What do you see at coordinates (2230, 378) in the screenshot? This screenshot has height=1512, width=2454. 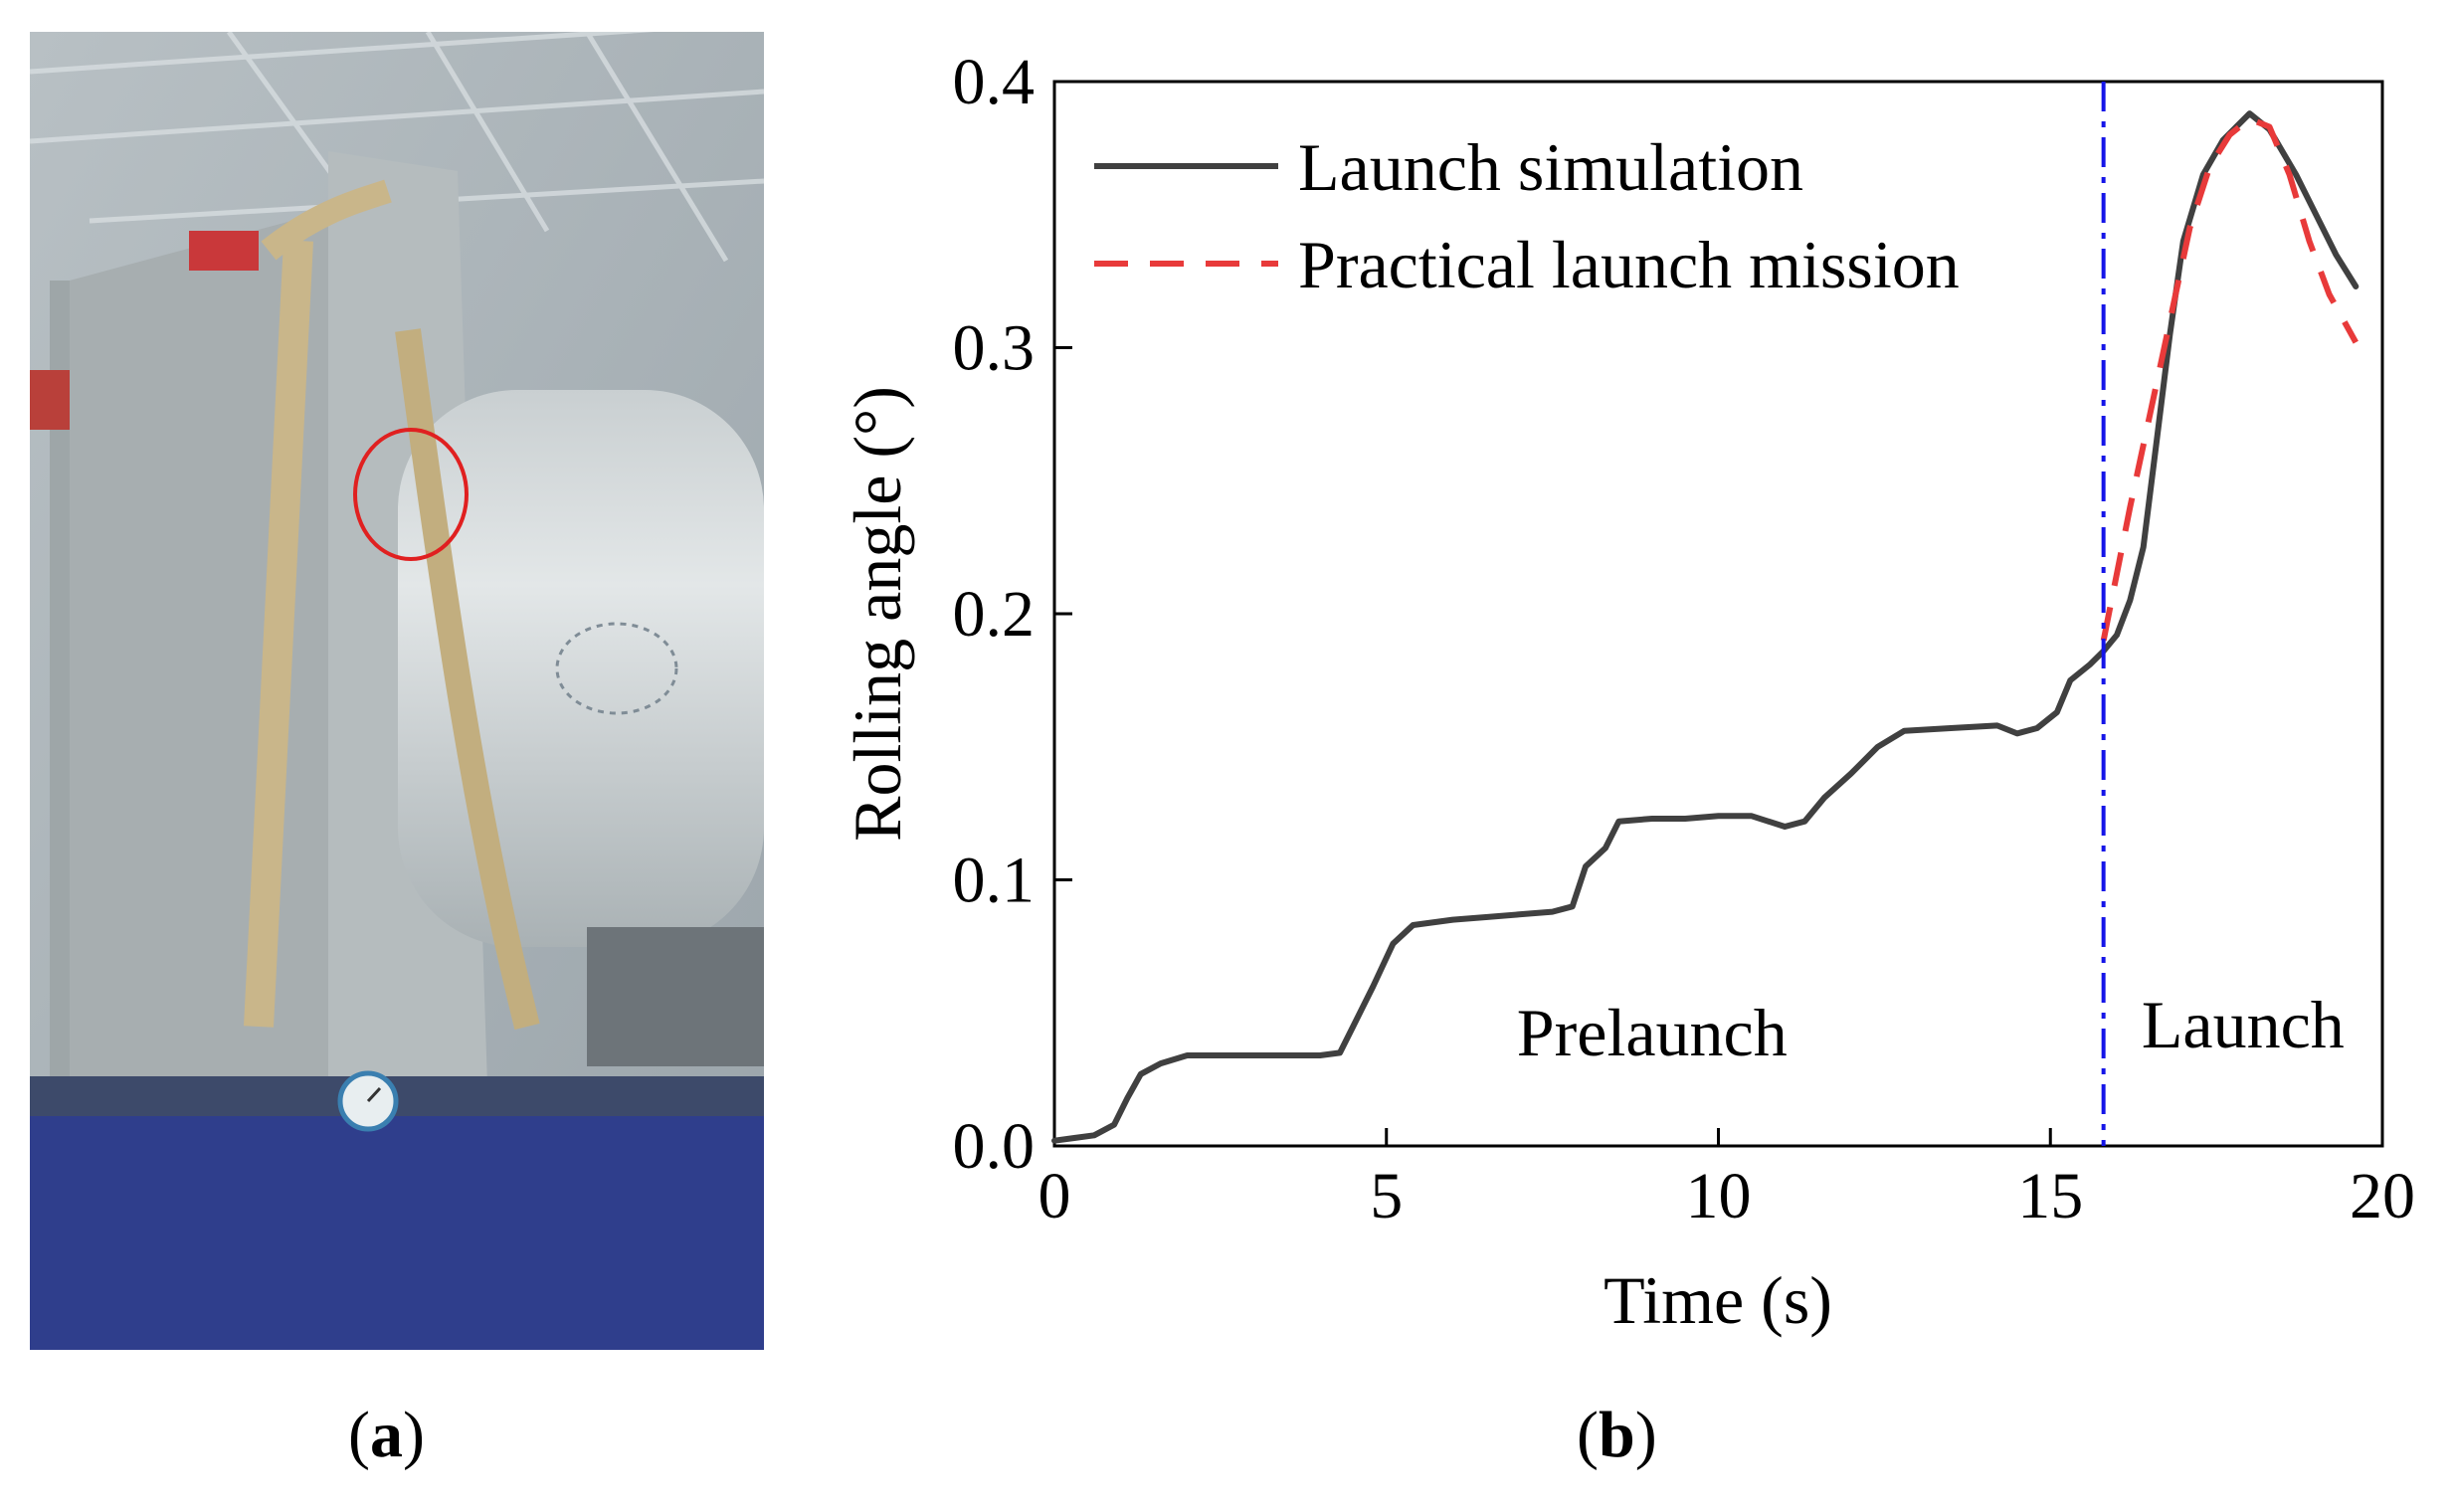 I see `series-line-practical-launch-mission` at bounding box center [2230, 378].